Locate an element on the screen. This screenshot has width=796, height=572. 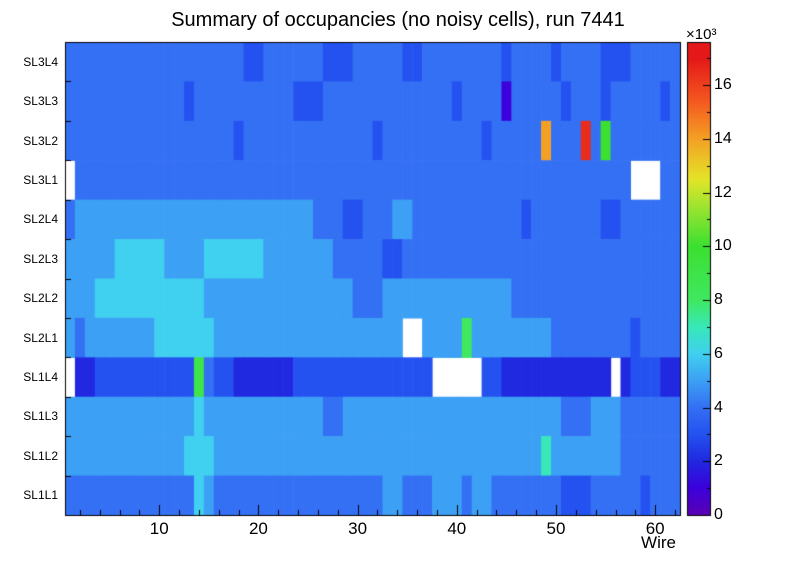
x-tick-label: 50 is located at coordinates (556, 528).